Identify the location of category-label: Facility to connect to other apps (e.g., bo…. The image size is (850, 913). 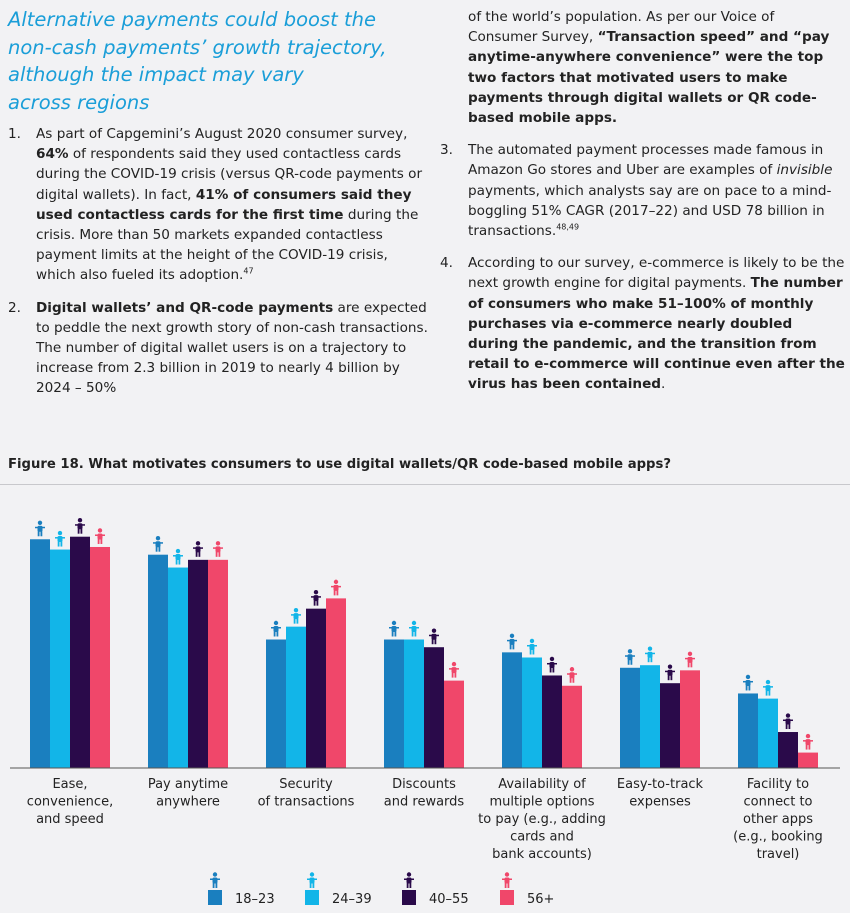
(778, 819).